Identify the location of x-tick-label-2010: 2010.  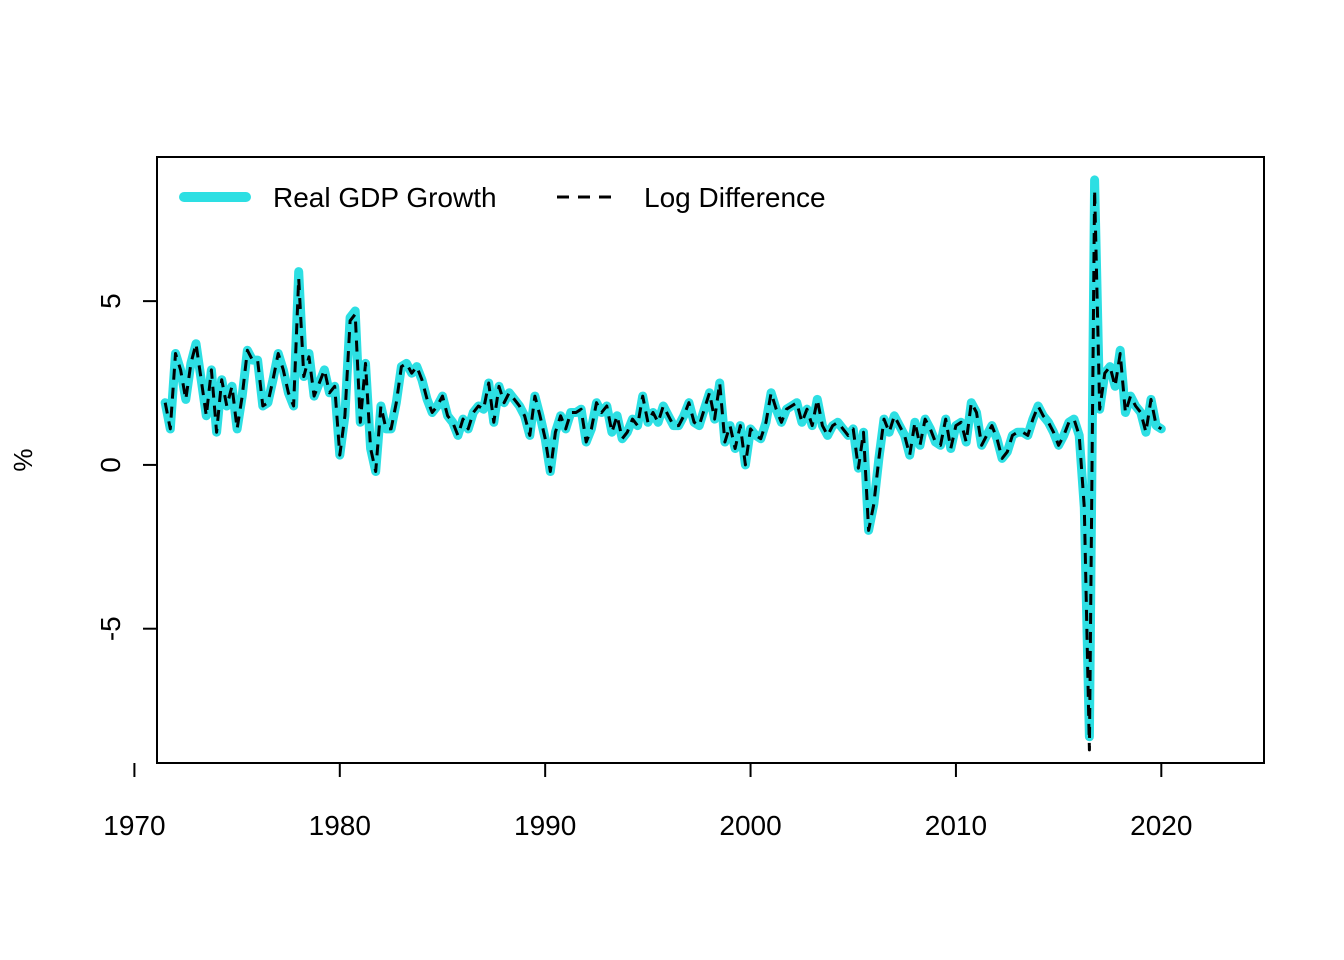
(956, 825).